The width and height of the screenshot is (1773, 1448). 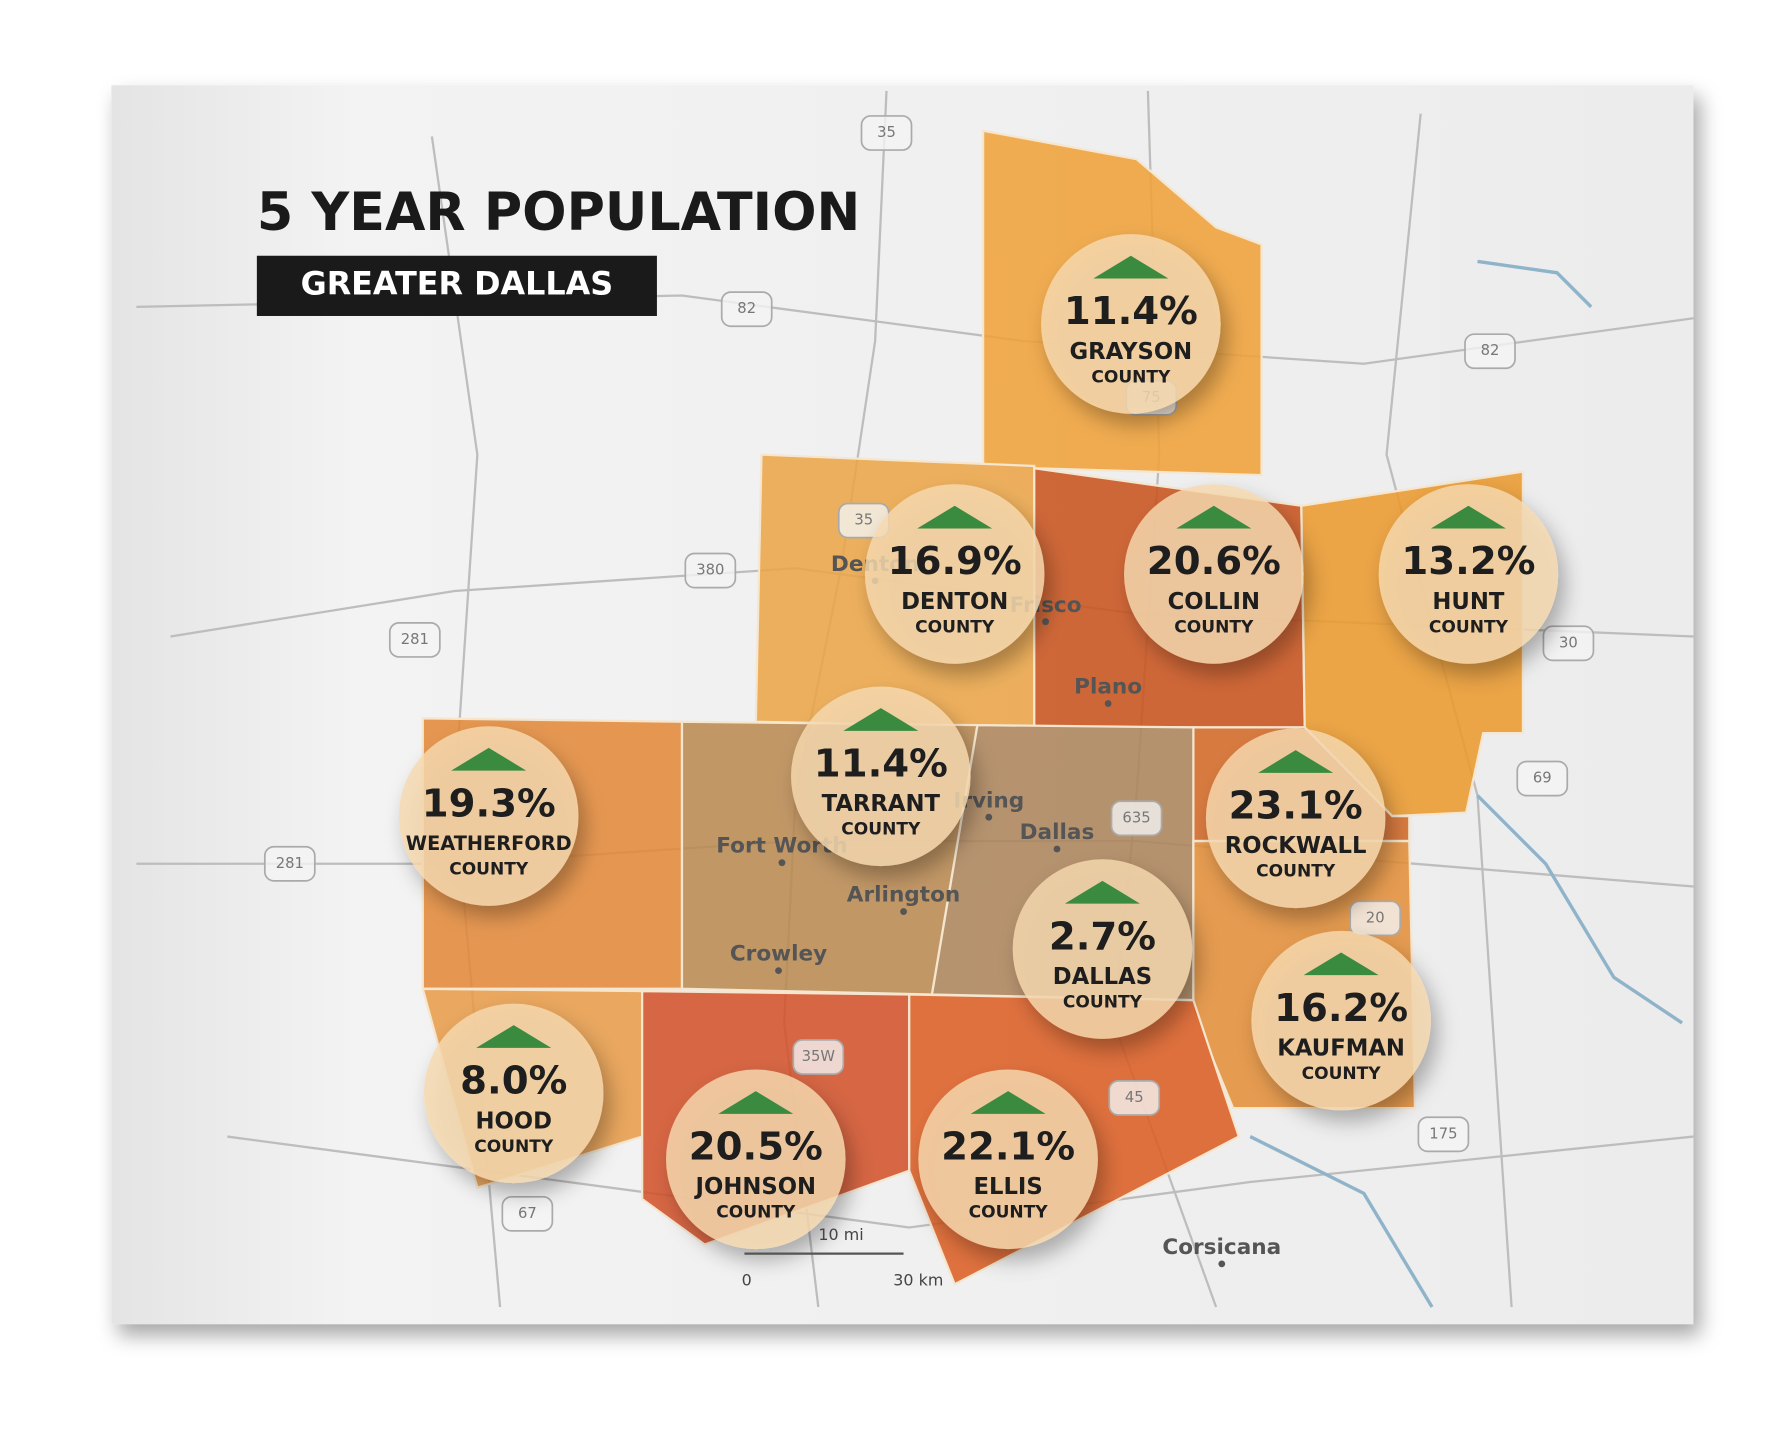 What do you see at coordinates (558, 212) in the screenshot?
I see `title: 5 YEAR POPULATION` at bounding box center [558, 212].